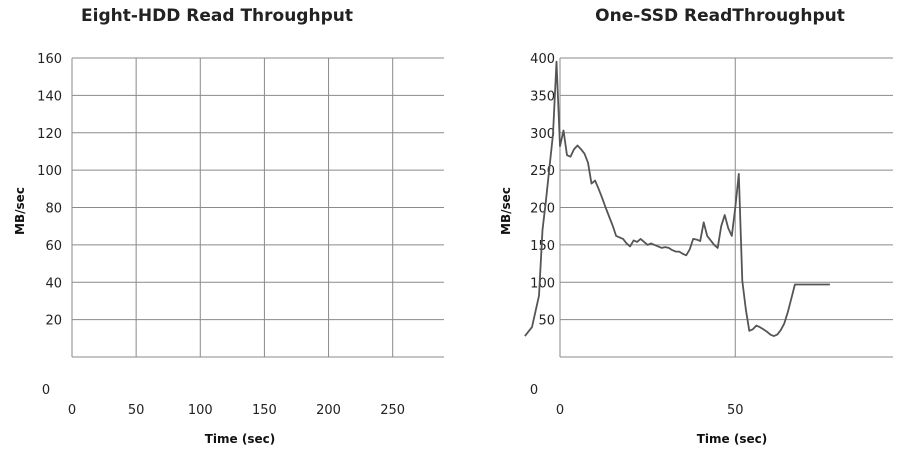  I want to click on chart-2-ytick-label: 350, so click(542, 96).